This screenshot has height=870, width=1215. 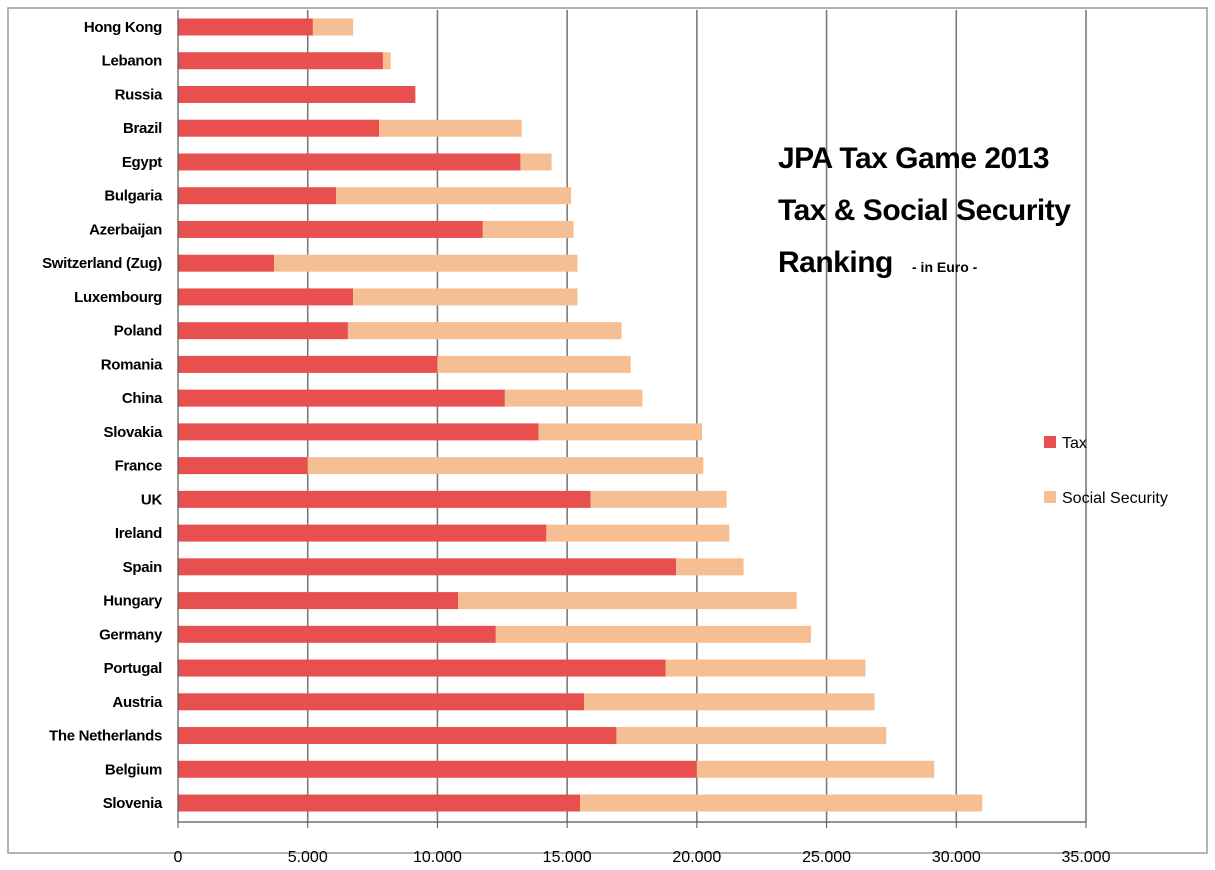 I want to click on x-tick-label: 25.000, so click(x=826, y=857).